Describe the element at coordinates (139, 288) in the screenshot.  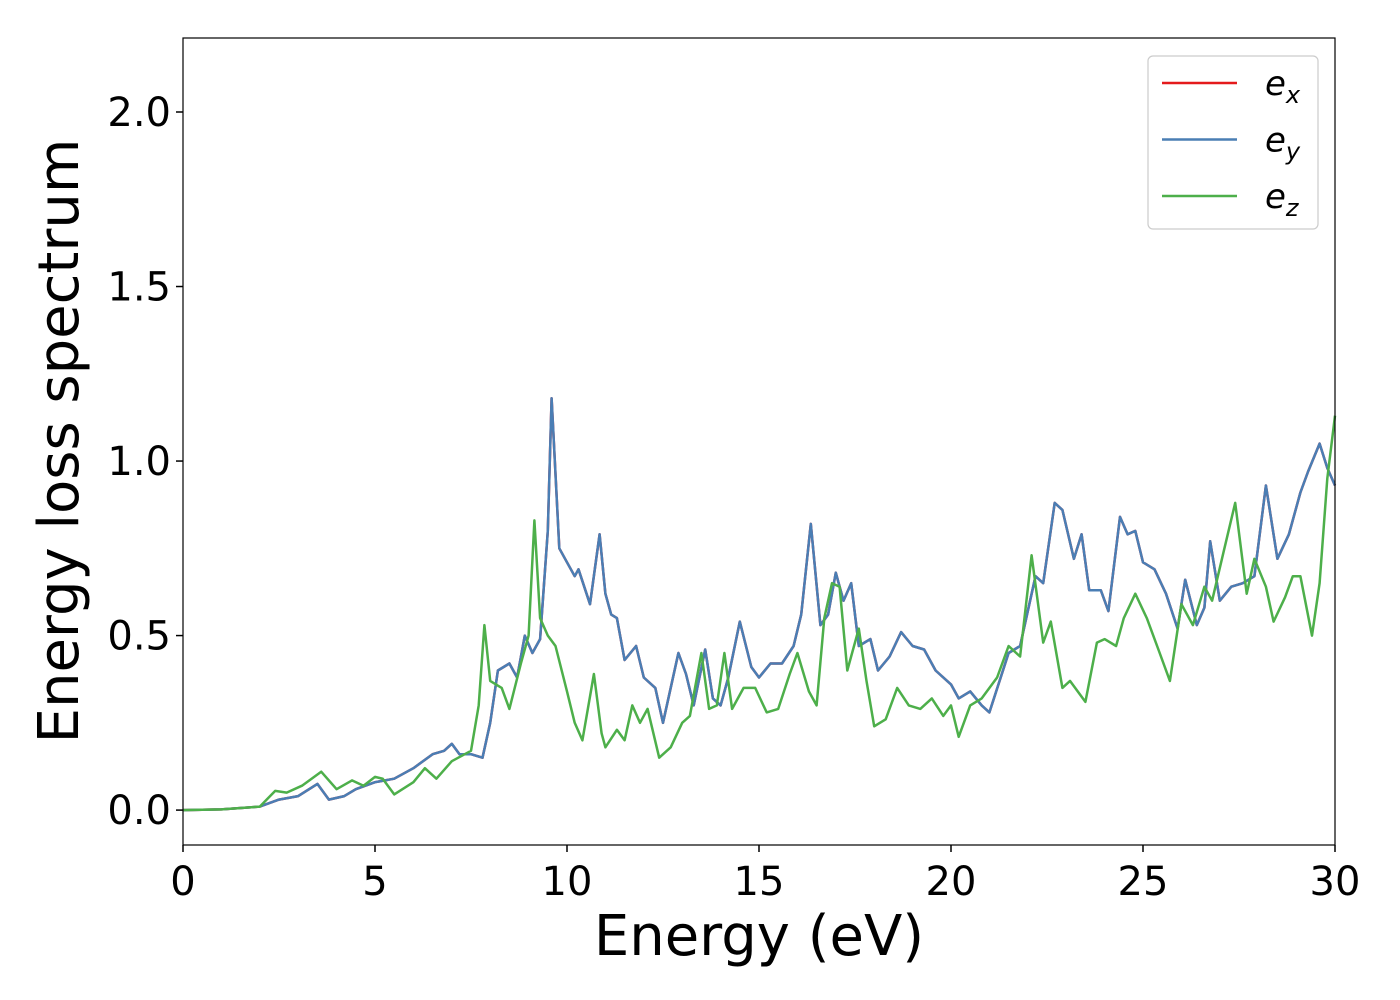
I see `y-tick-label: 1.5` at that location.